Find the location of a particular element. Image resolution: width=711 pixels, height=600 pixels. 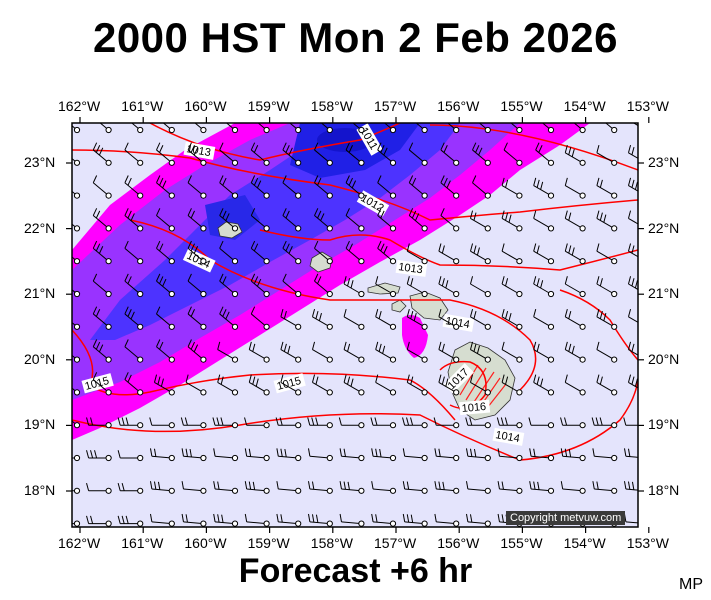

lon-label: 158°W is located at coordinates (331, 106).